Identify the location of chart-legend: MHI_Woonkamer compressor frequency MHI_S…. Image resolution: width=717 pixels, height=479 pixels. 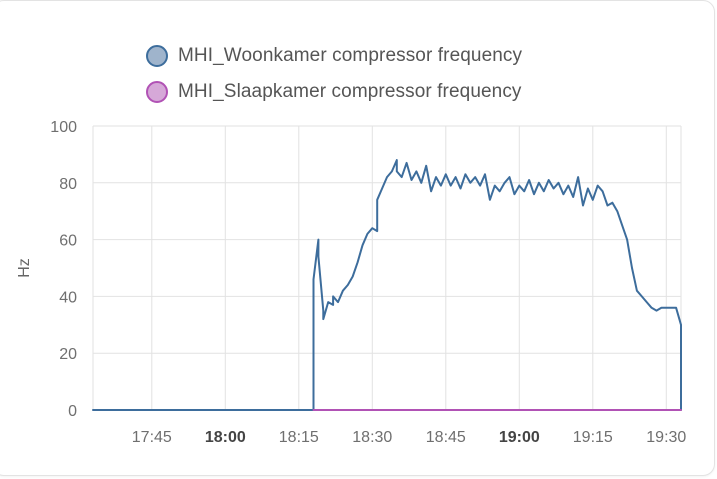
(334, 74).